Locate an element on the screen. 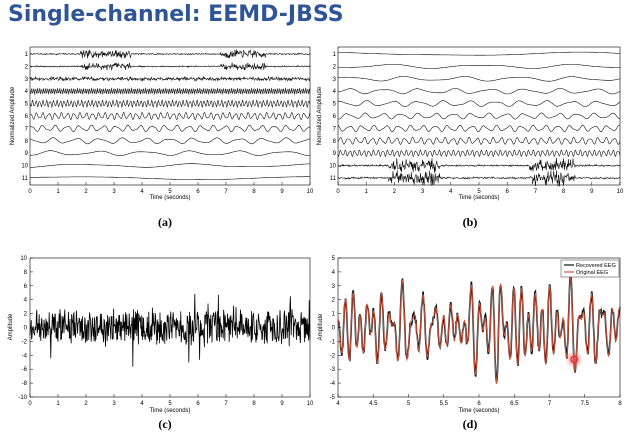 The width and height of the screenshot is (640, 436). panel-b-xticks: 0 1 2 3 4 5 6 7 8 9 10 is located at coordinates (480, 188).